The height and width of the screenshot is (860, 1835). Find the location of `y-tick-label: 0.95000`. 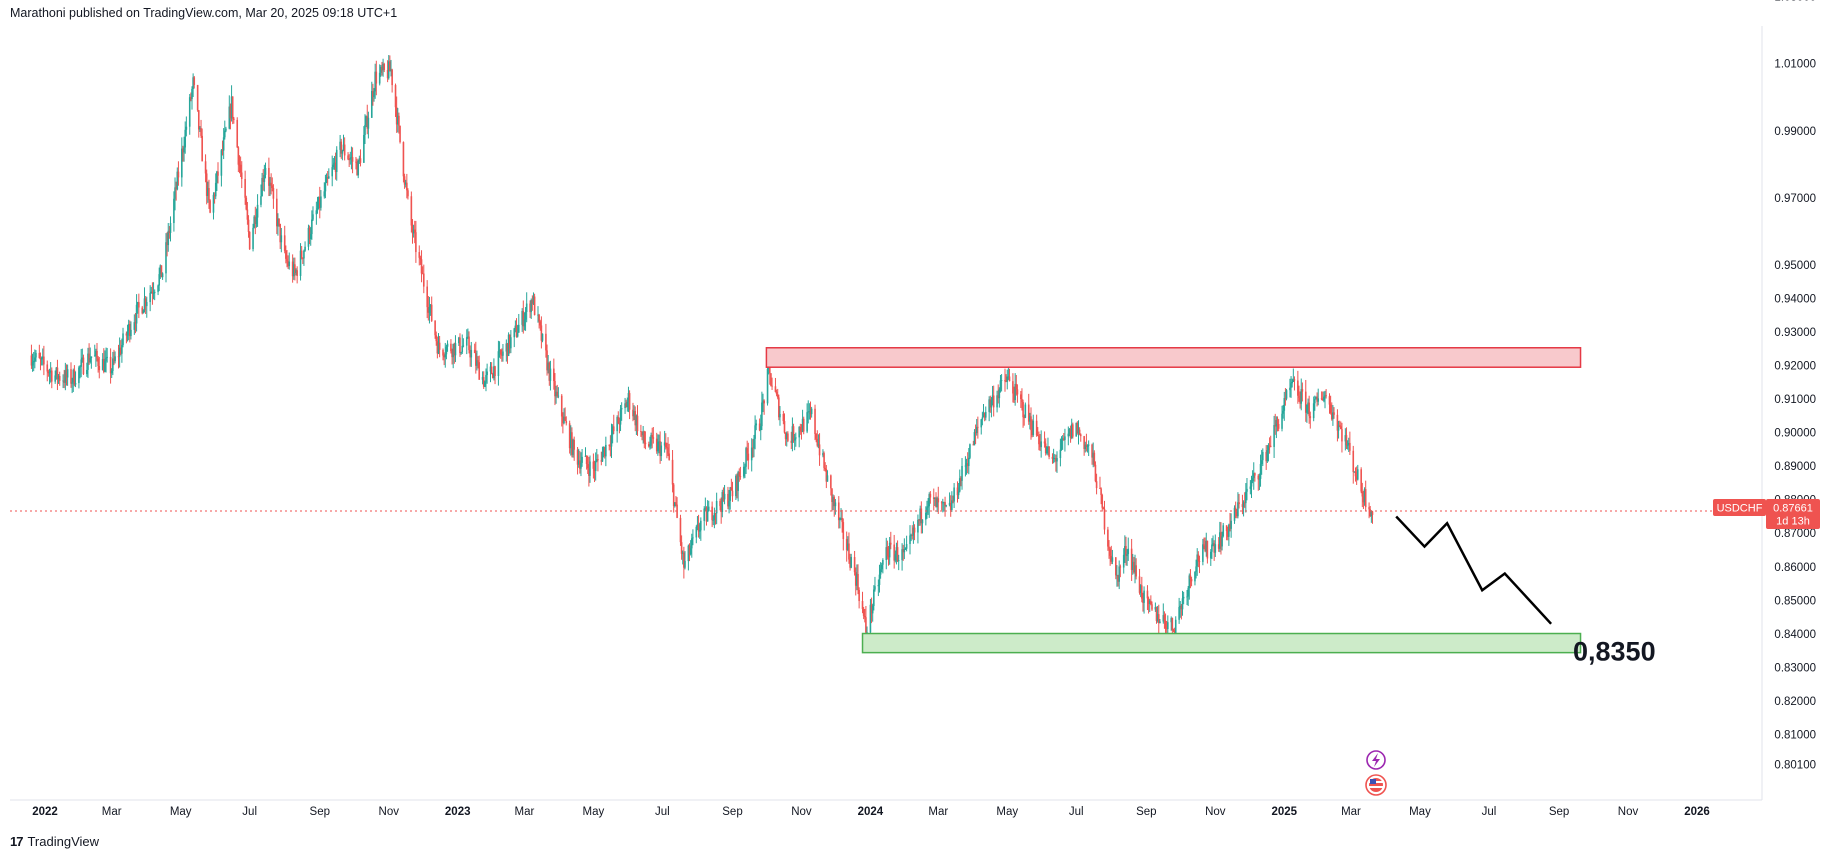

y-tick-label: 0.95000 is located at coordinates (1795, 266).